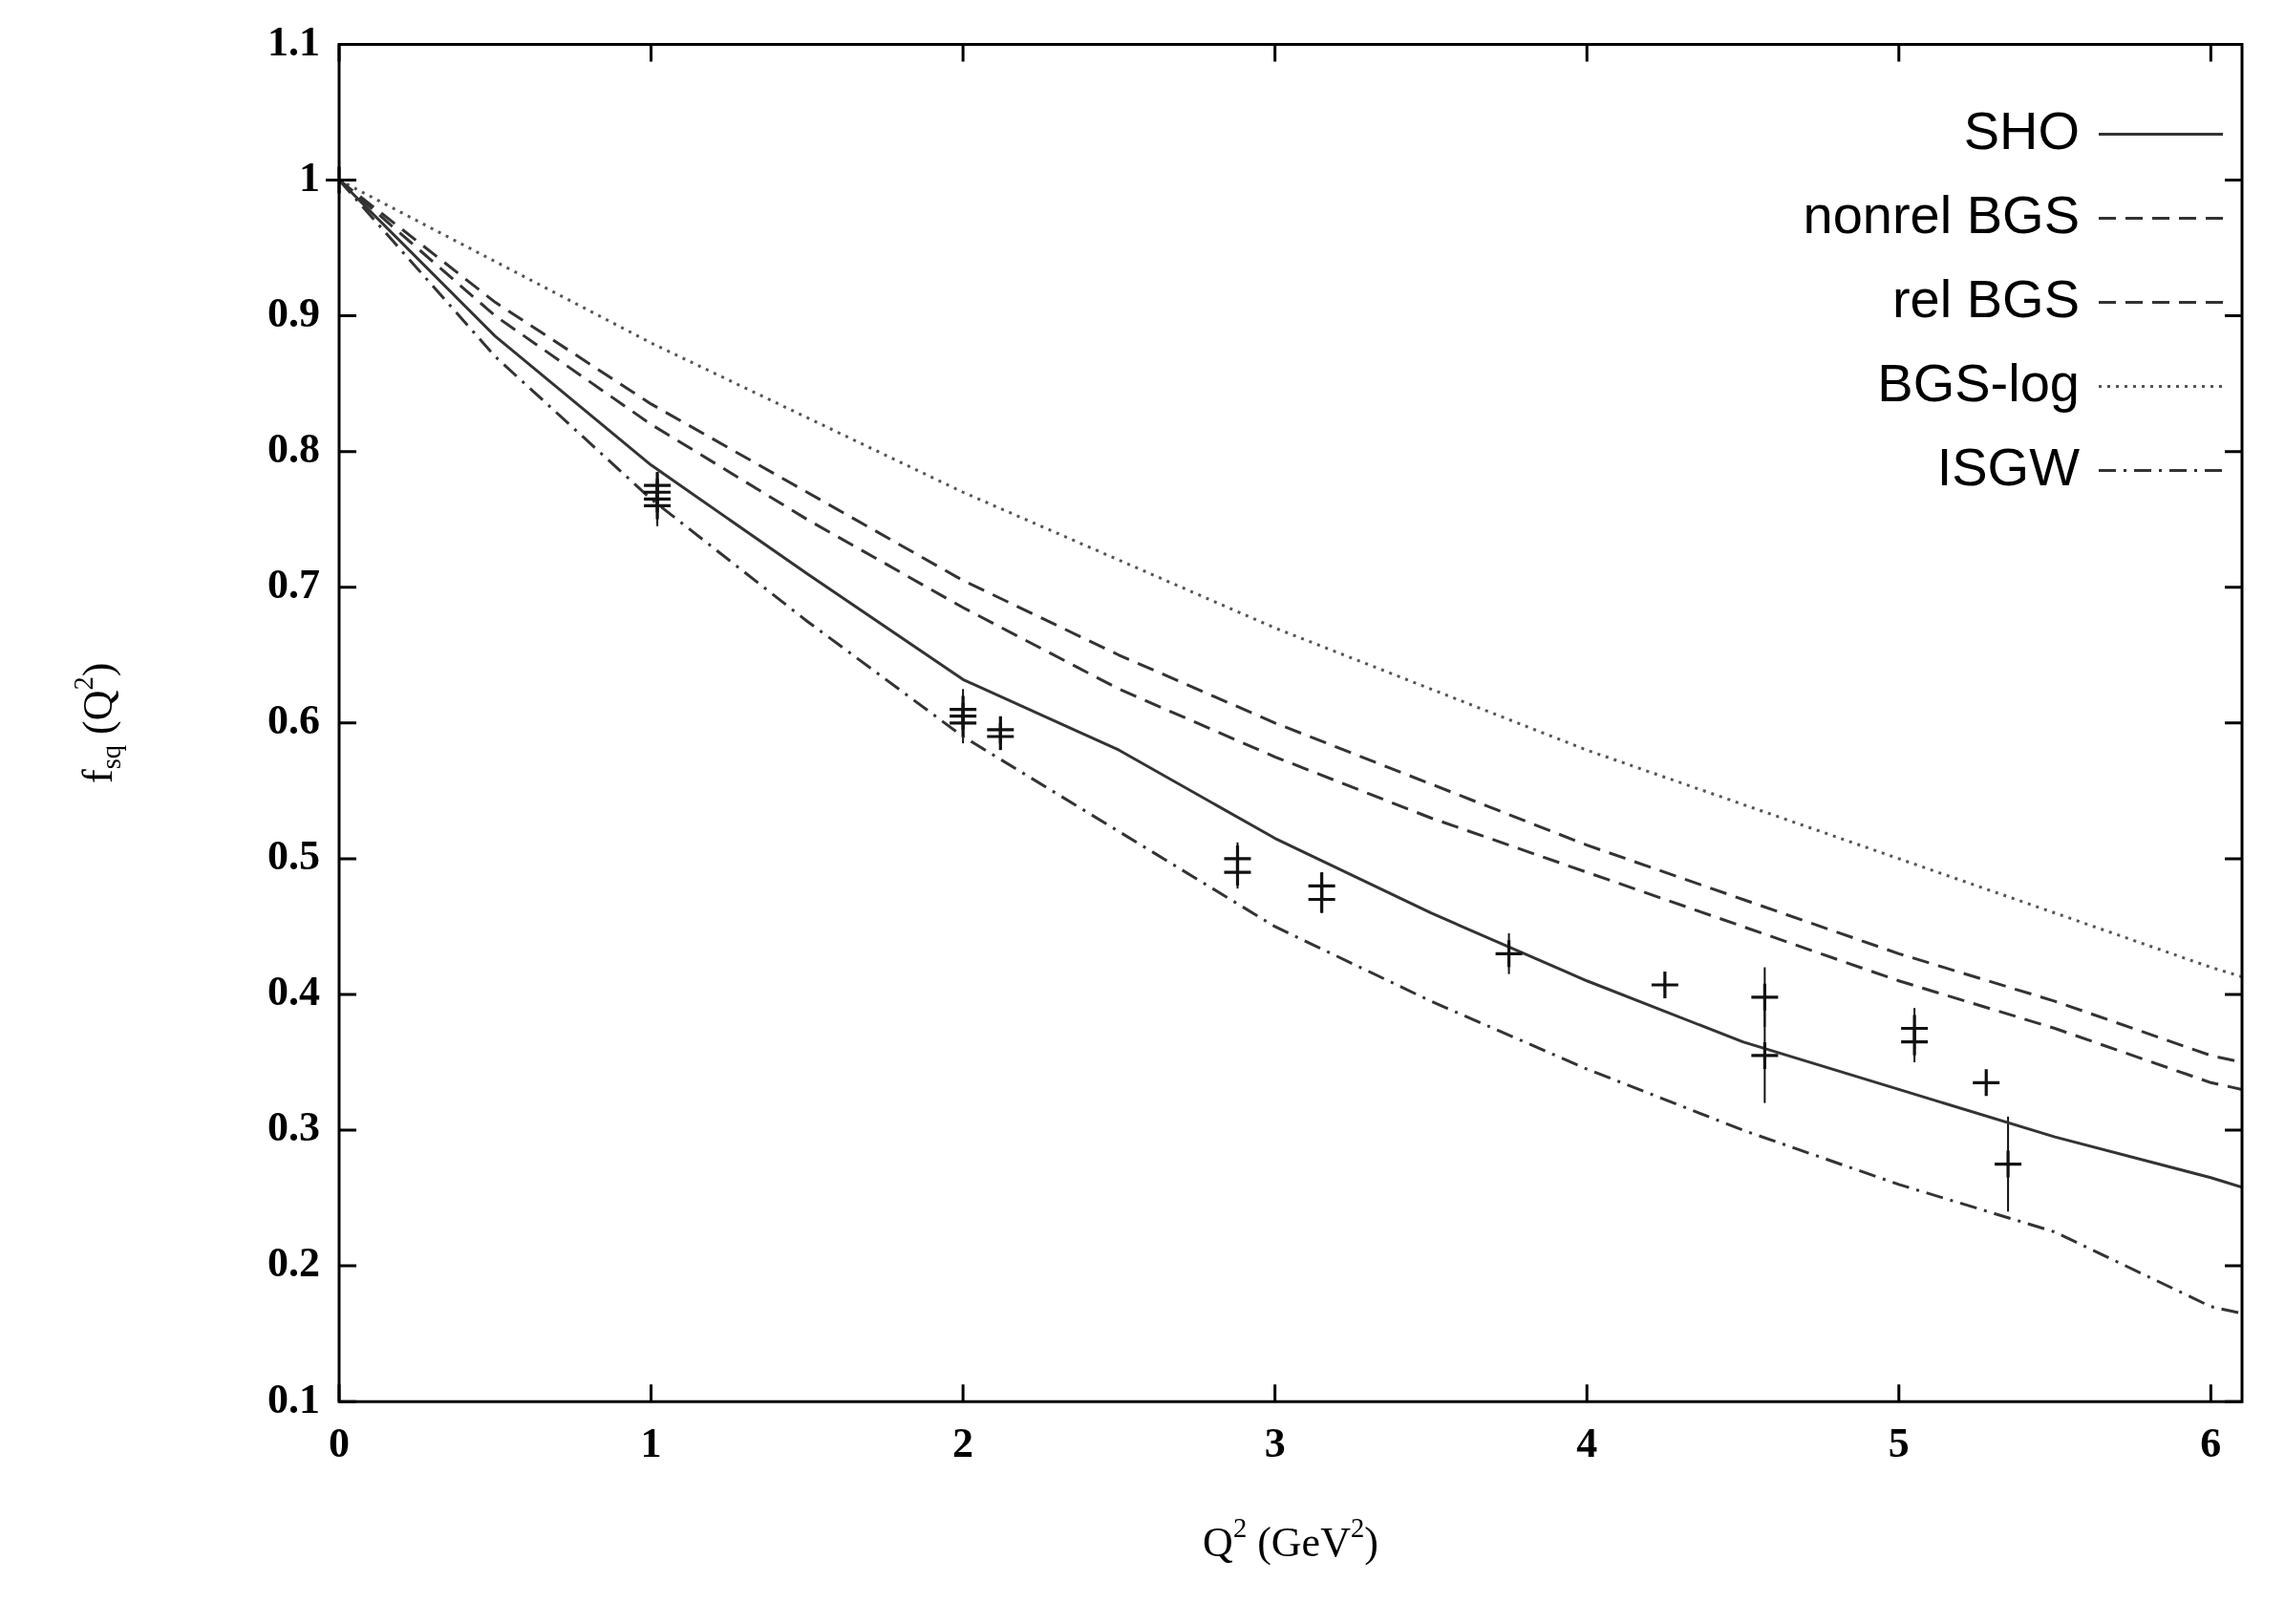 This screenshot has width=2285, height=1624. I want to click on x-tick-label: 0, so click(339, 1443).